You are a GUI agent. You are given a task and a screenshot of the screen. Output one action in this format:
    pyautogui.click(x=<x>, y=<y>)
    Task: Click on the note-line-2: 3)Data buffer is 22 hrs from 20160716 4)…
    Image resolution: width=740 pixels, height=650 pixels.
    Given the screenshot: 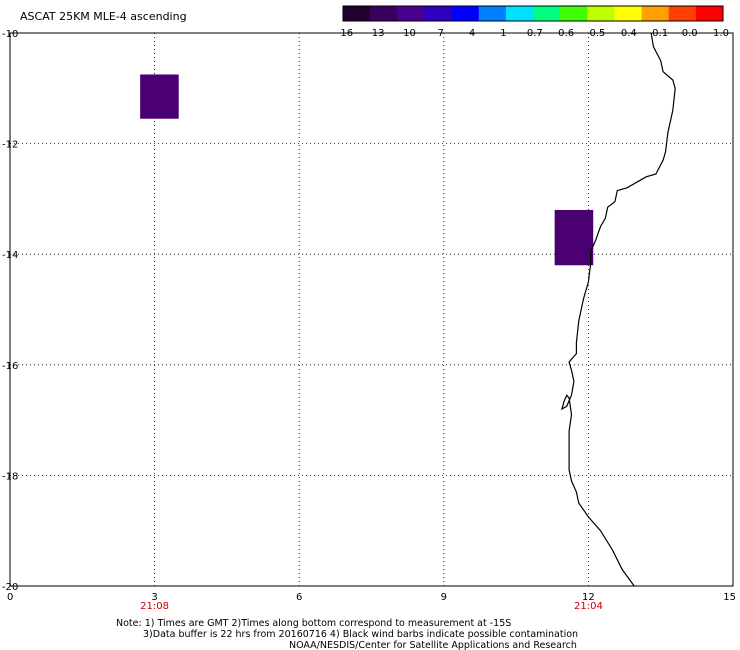 What is the action you would take?
    pyautogui.click(x=360, y=634)
    